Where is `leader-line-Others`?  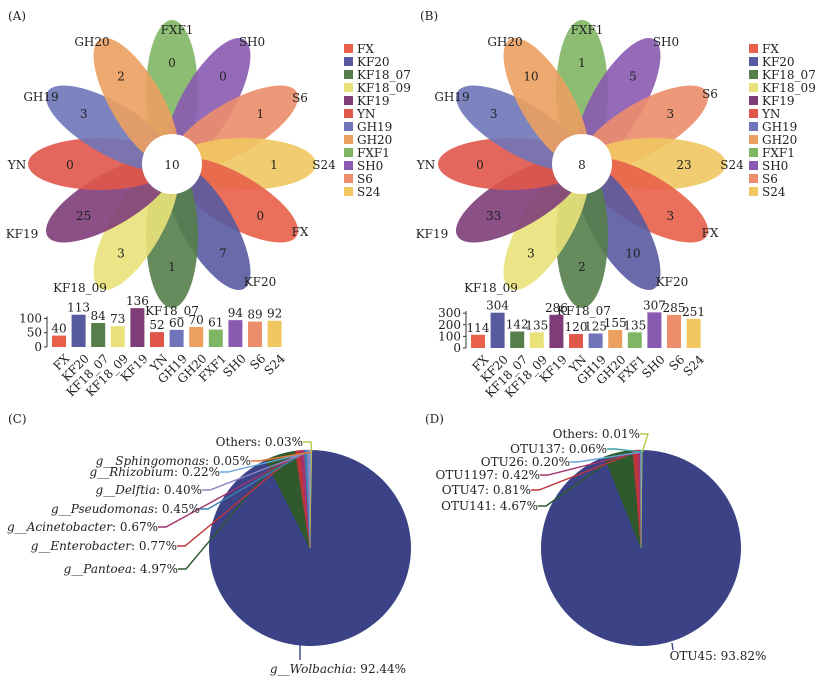 leader-line-Others is located at coordinates (308, 447).